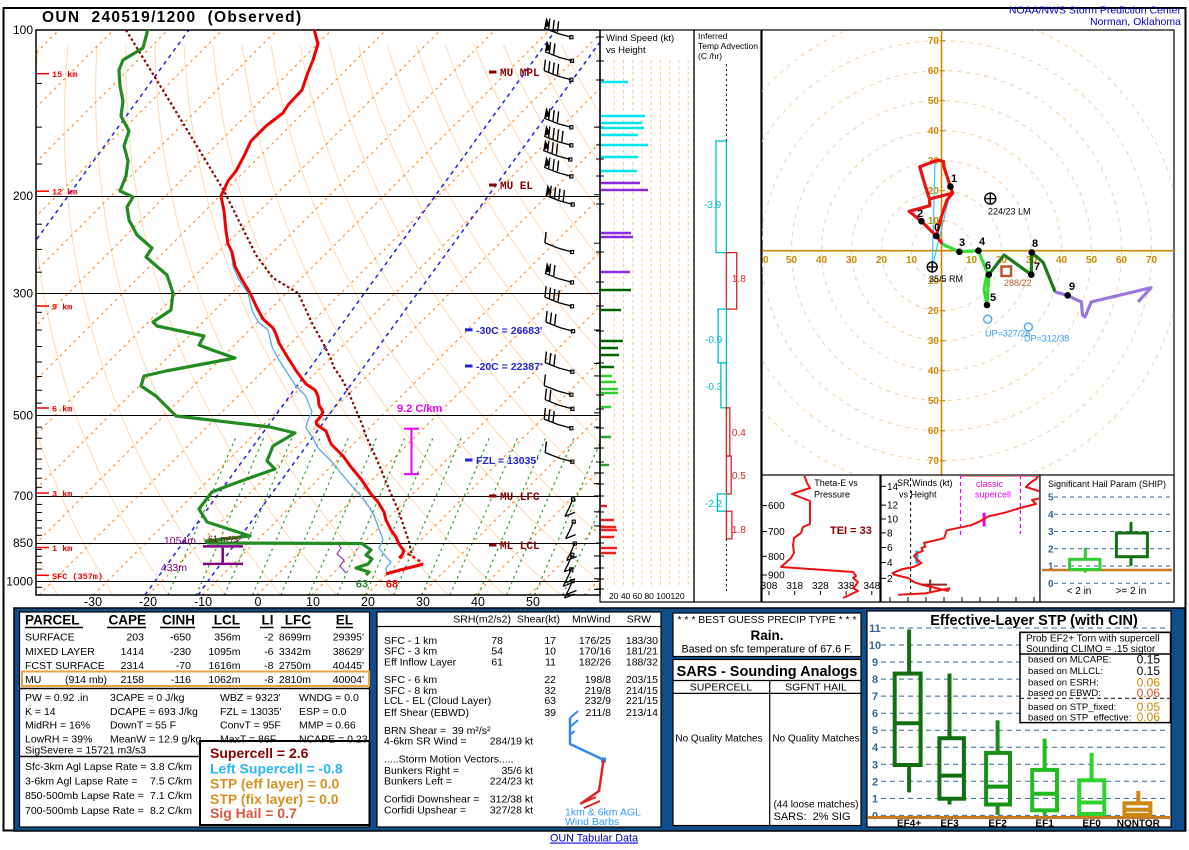 The image size is (1189, 850). I want to click on svg-text: Sfc-3km Agl Lapse Rate =, so click(86, 767).